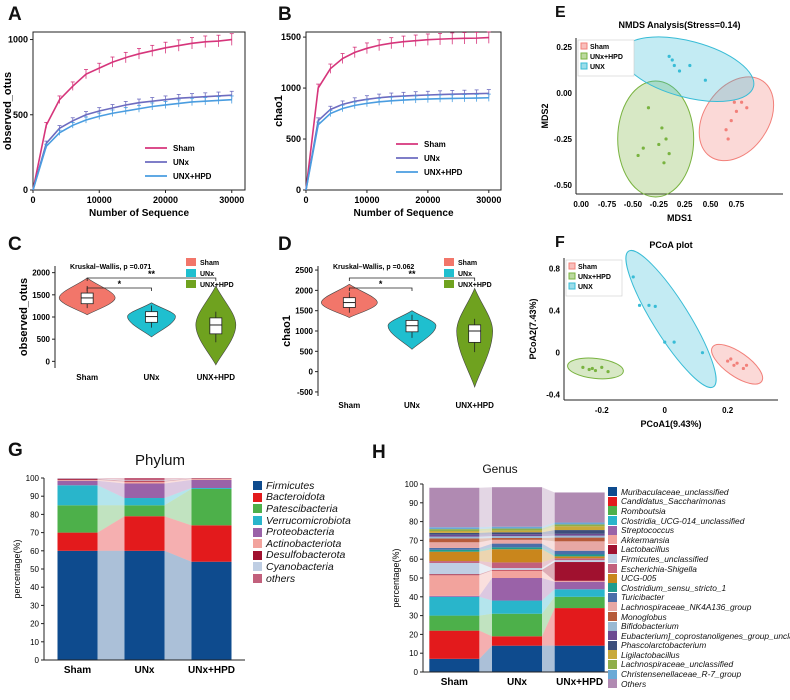  What do you see at coordinates (699, 645) in the screenshot?
I see `legend-item: Phascolarctobacterium` at bounding box center [699, 645].